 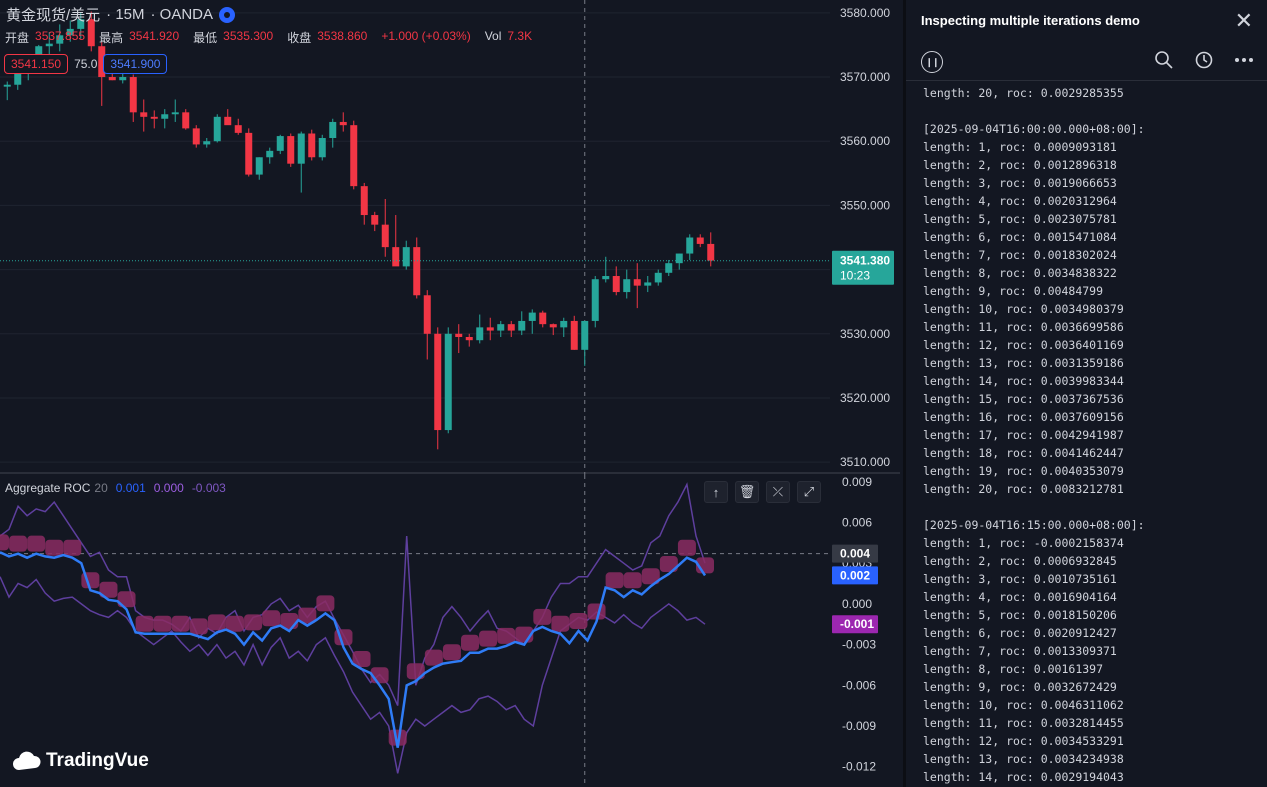 What do you see at coordinates (86, 64) in the screenshot?
I see `spread-value: 75.0` at bounding box center [86, 64].